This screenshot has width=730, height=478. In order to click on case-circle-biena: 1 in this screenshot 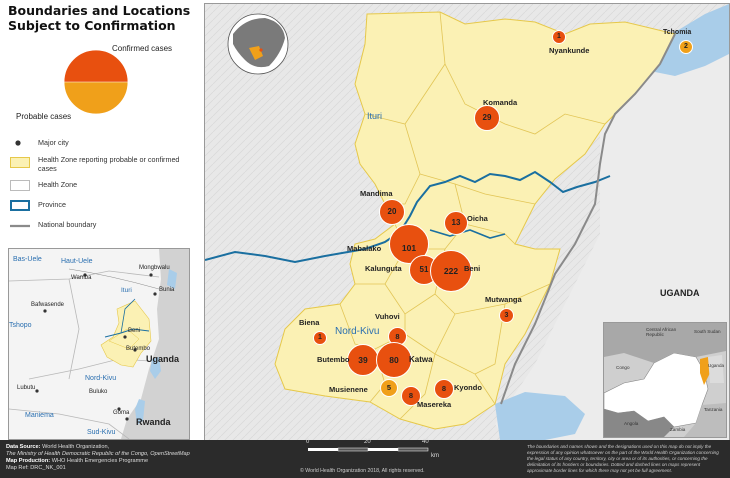, I will do `click(320, 338)`.